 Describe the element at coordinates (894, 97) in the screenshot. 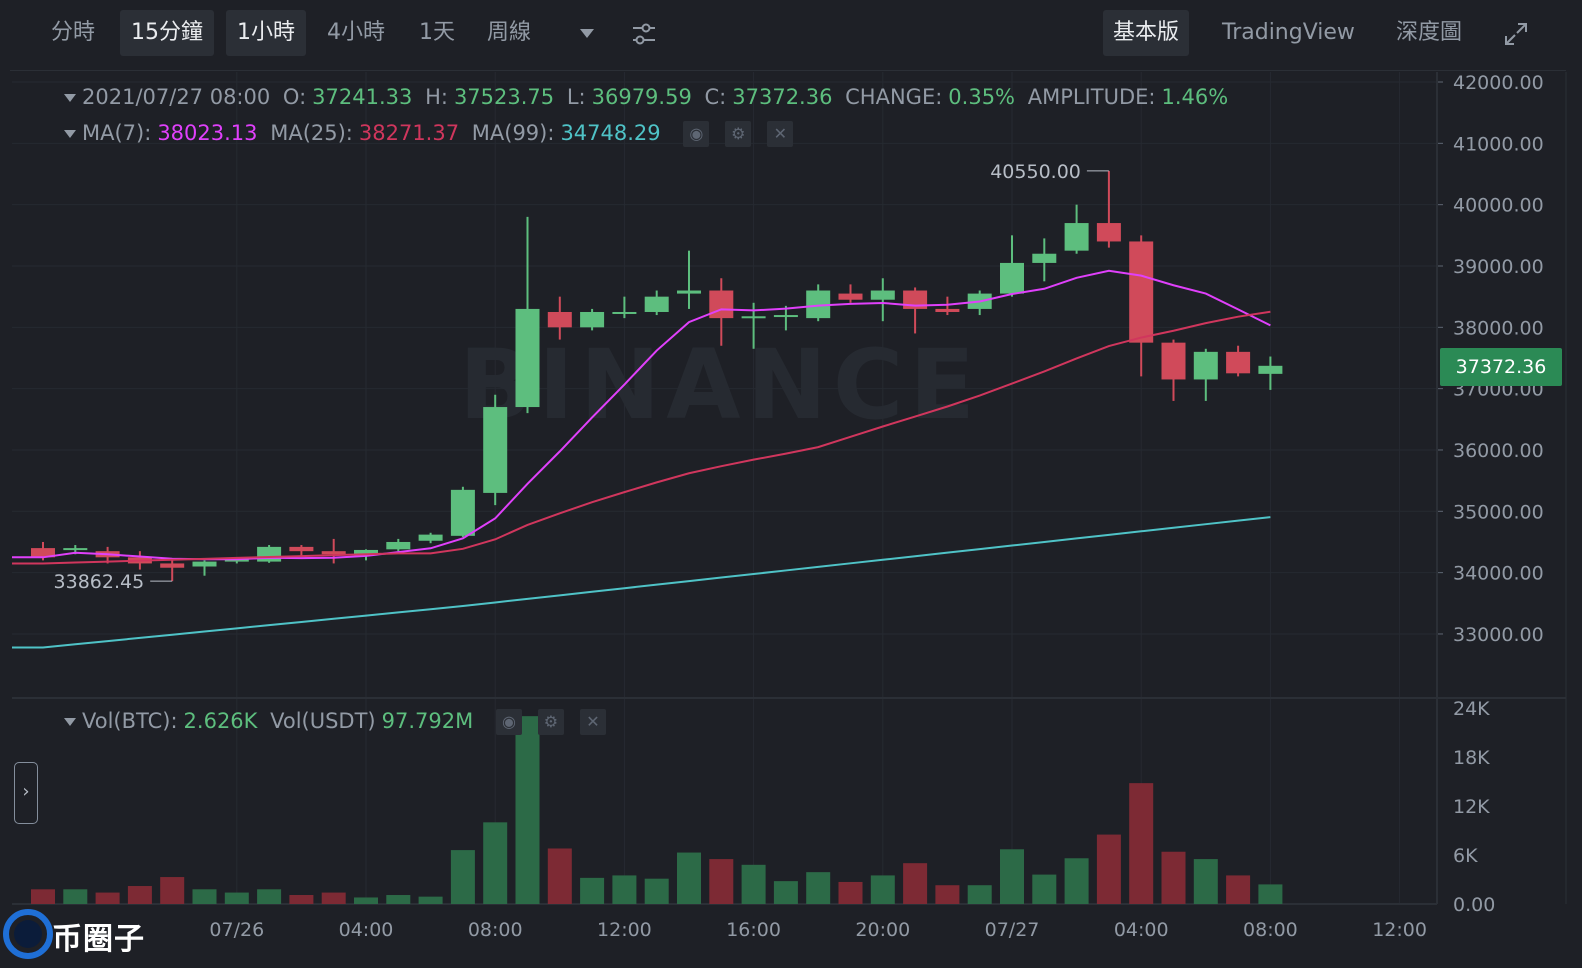

I see `change-label: CHANGE:` at that location.